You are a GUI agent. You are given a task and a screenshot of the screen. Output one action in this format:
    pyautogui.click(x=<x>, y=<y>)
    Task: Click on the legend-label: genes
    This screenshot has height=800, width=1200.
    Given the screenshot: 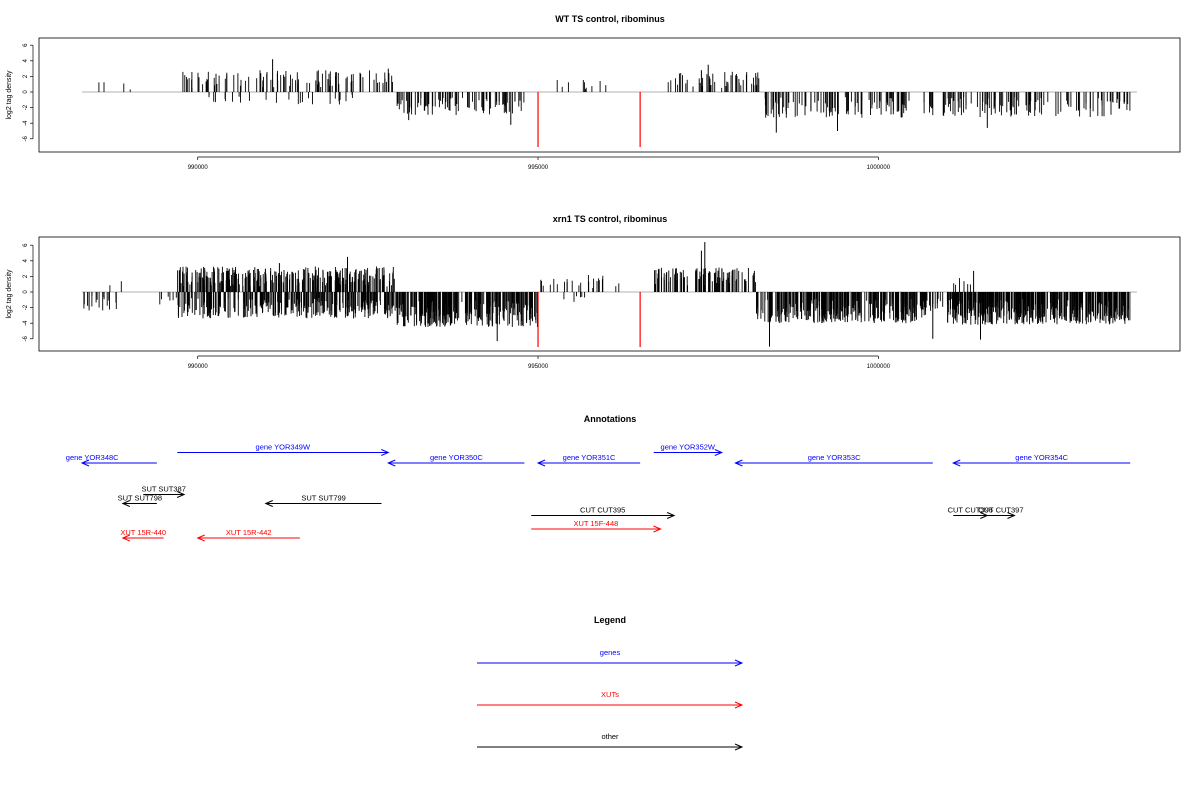 What is the action you would take?
    pyautogui.click(x=610, y=652)
    